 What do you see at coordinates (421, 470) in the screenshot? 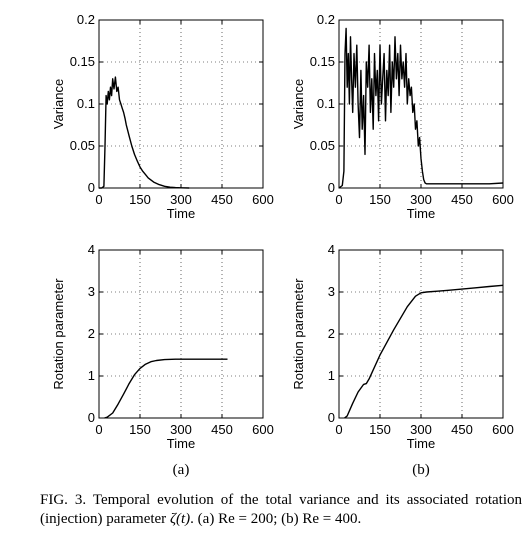
I see `panel-label-b: (b)` at bounding box center [421, 470].